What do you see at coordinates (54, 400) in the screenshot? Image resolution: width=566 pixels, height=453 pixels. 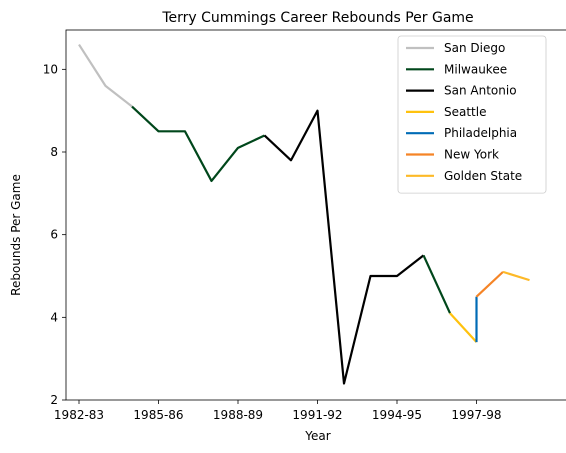 I see `y-tick-label: 2` at bounding box center [54, 400].